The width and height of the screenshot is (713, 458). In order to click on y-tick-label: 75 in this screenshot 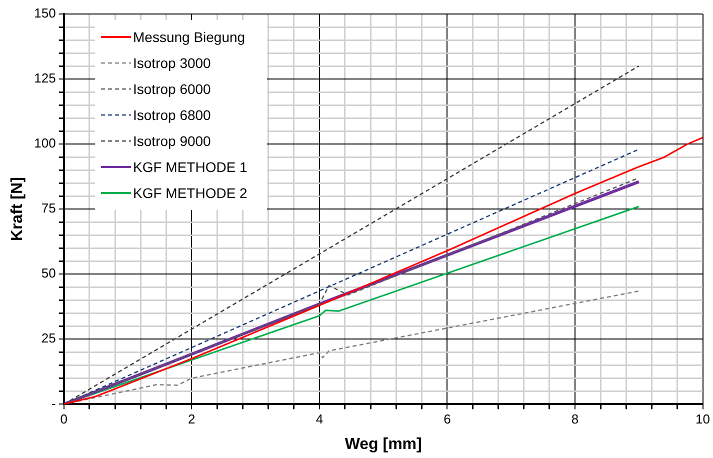, I will do `click(48, 208)`.